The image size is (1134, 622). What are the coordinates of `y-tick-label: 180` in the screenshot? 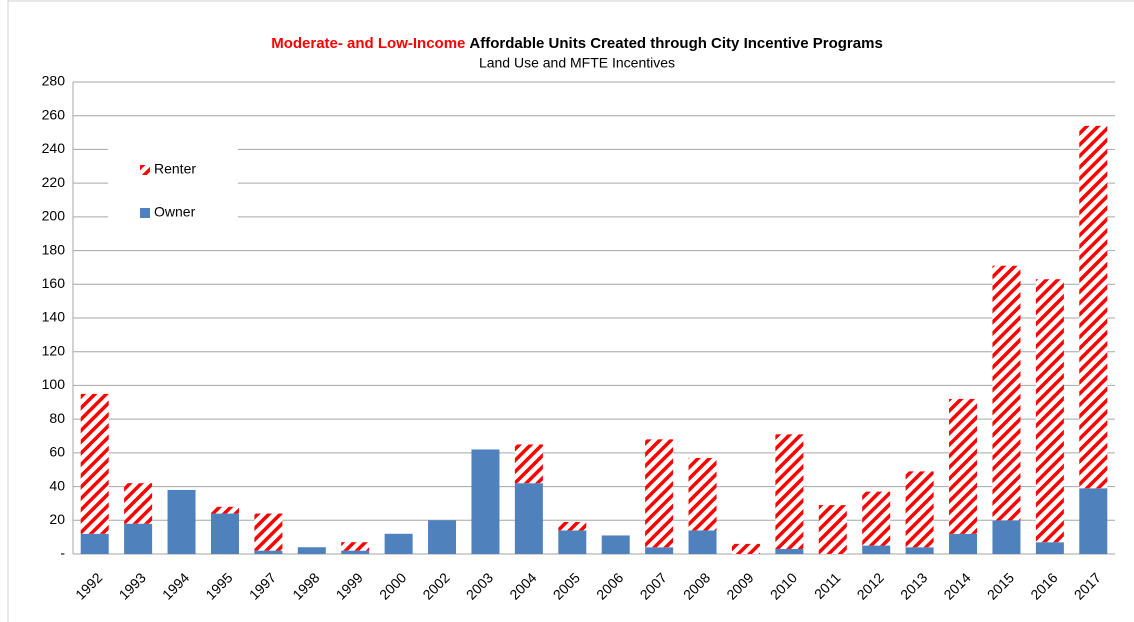 It's located at (54, 249).